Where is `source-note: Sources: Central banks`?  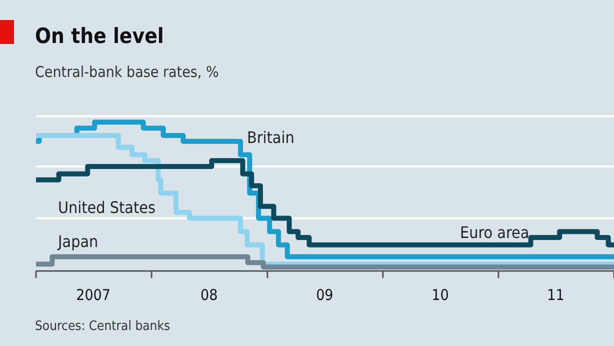
source-note: Sources: Central banks is located at coordinates (102, 326).